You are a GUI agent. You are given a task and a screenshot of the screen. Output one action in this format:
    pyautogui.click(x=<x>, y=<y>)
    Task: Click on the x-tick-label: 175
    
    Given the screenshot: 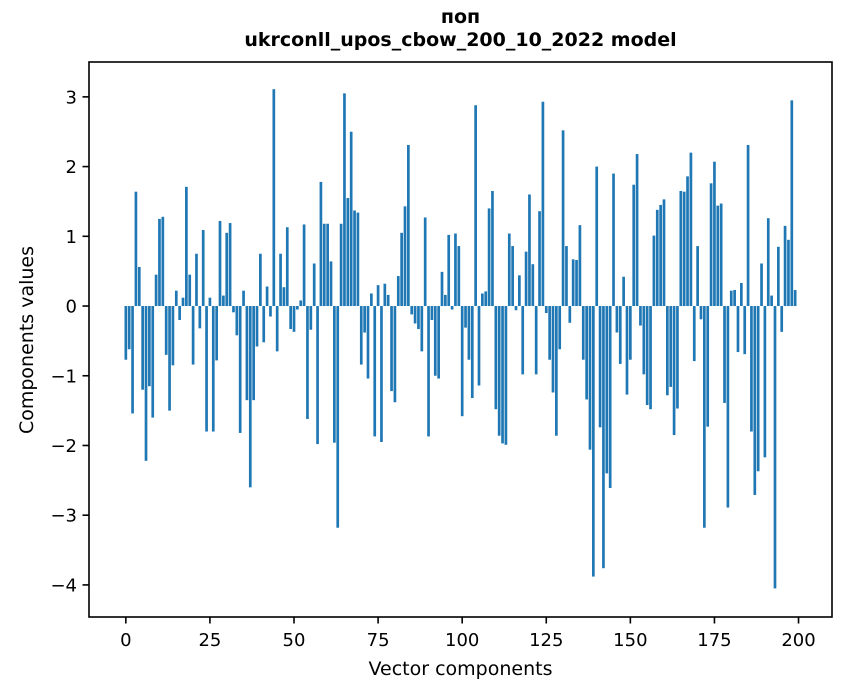 What is the action you would take?
    pyautogui.click(x=714, y=640)
    